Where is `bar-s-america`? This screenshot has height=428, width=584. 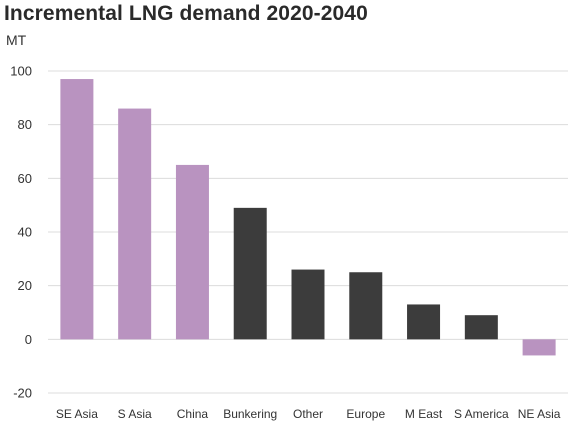
bar-s-america is located at coordinates (481, 327).